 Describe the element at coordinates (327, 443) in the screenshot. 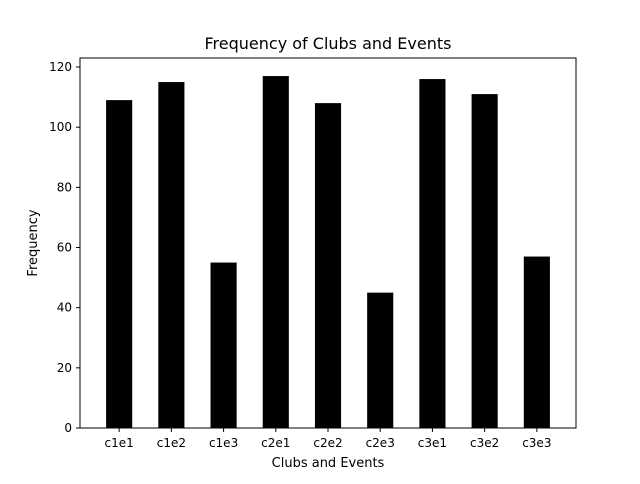

I see `x-tick-label-c2e2: c2e2` at that location.